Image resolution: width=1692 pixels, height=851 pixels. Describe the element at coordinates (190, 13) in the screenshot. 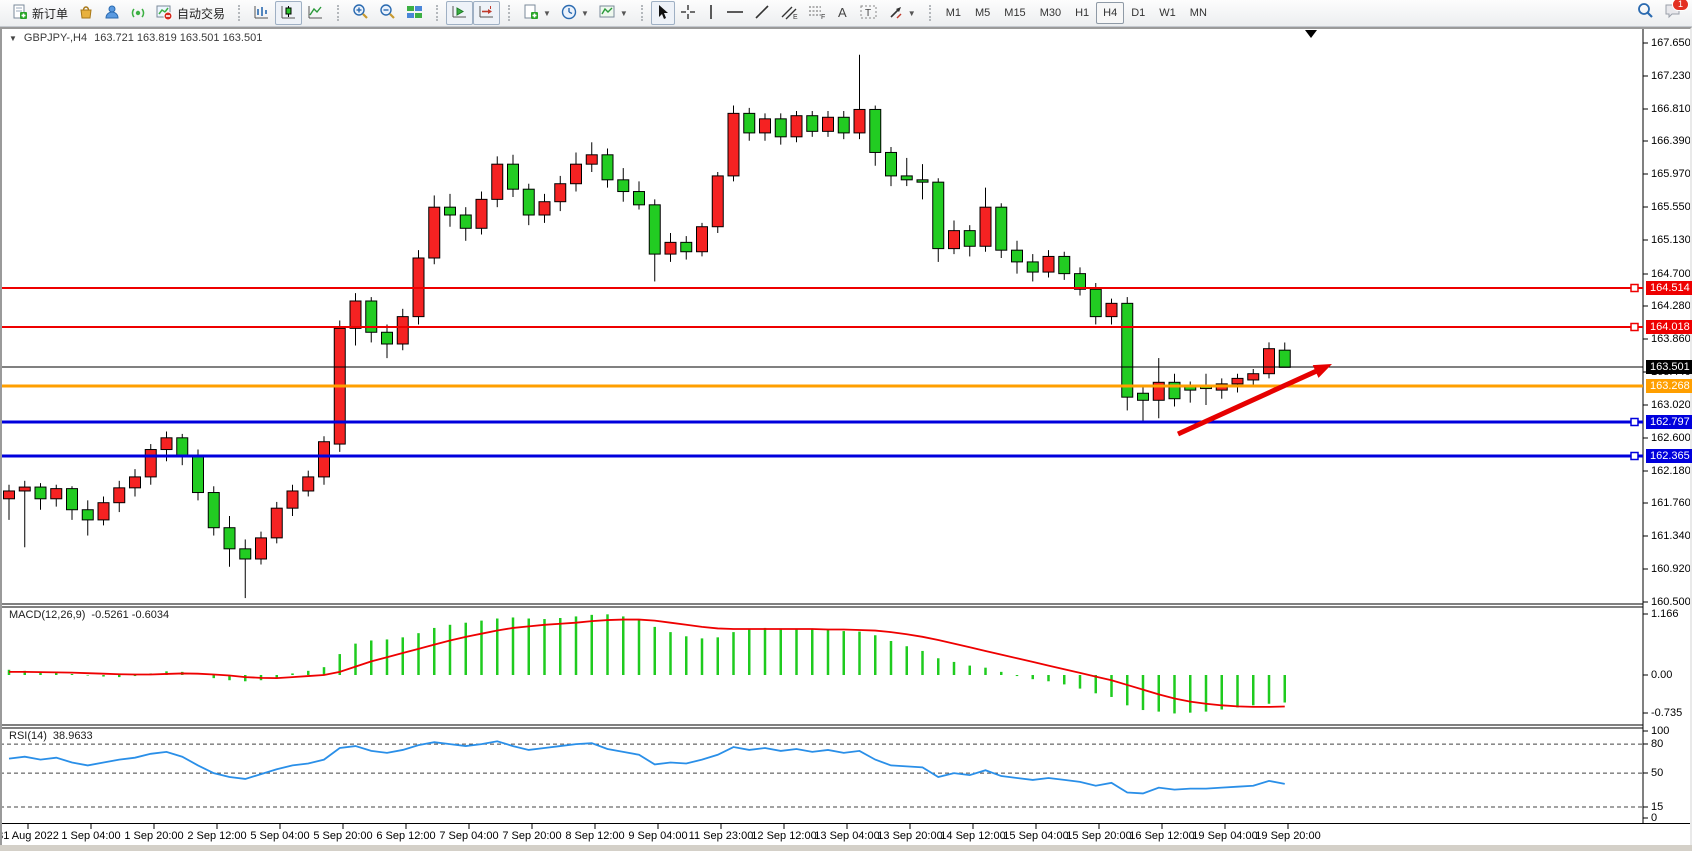

I see `autotrading-button: 自动交易` at that location.